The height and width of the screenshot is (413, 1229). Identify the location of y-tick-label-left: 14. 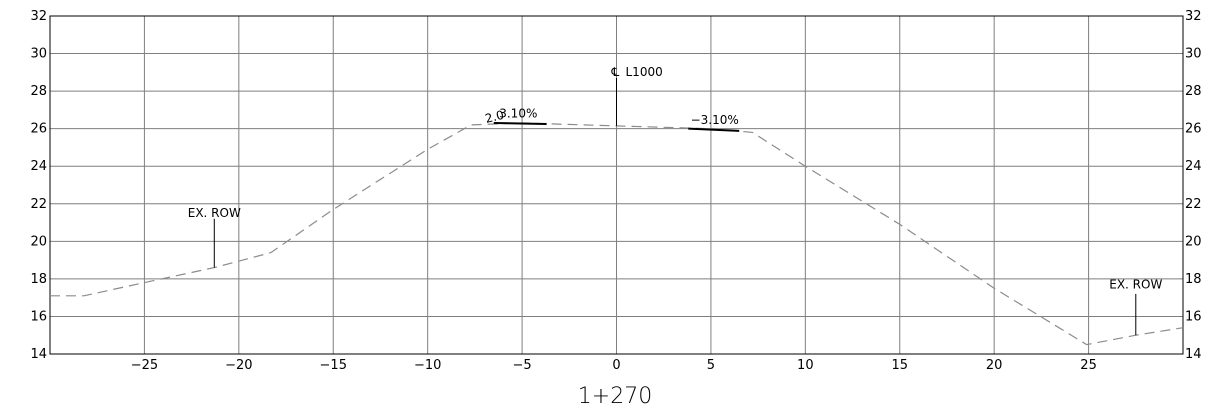
(38, 354).